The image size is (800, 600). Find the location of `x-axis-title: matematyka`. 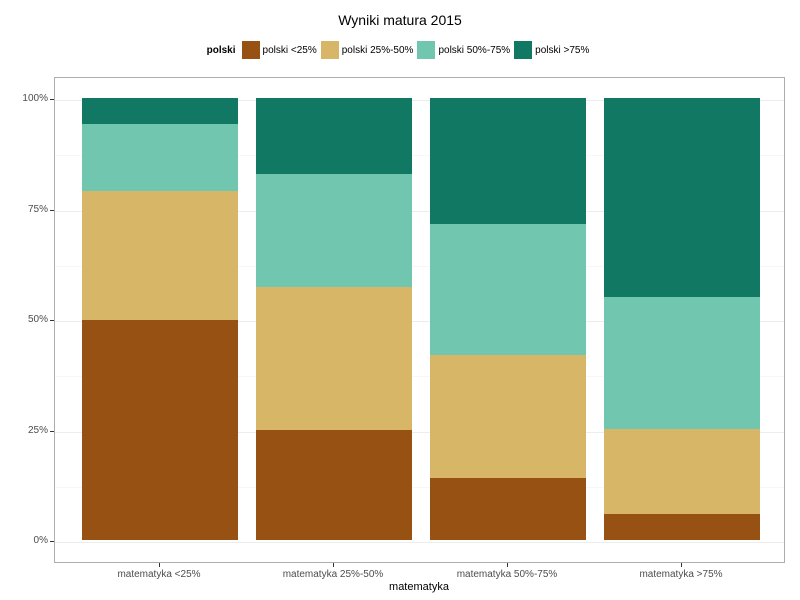

x-axis-title: matematyka is located at coordinates (419, 587).